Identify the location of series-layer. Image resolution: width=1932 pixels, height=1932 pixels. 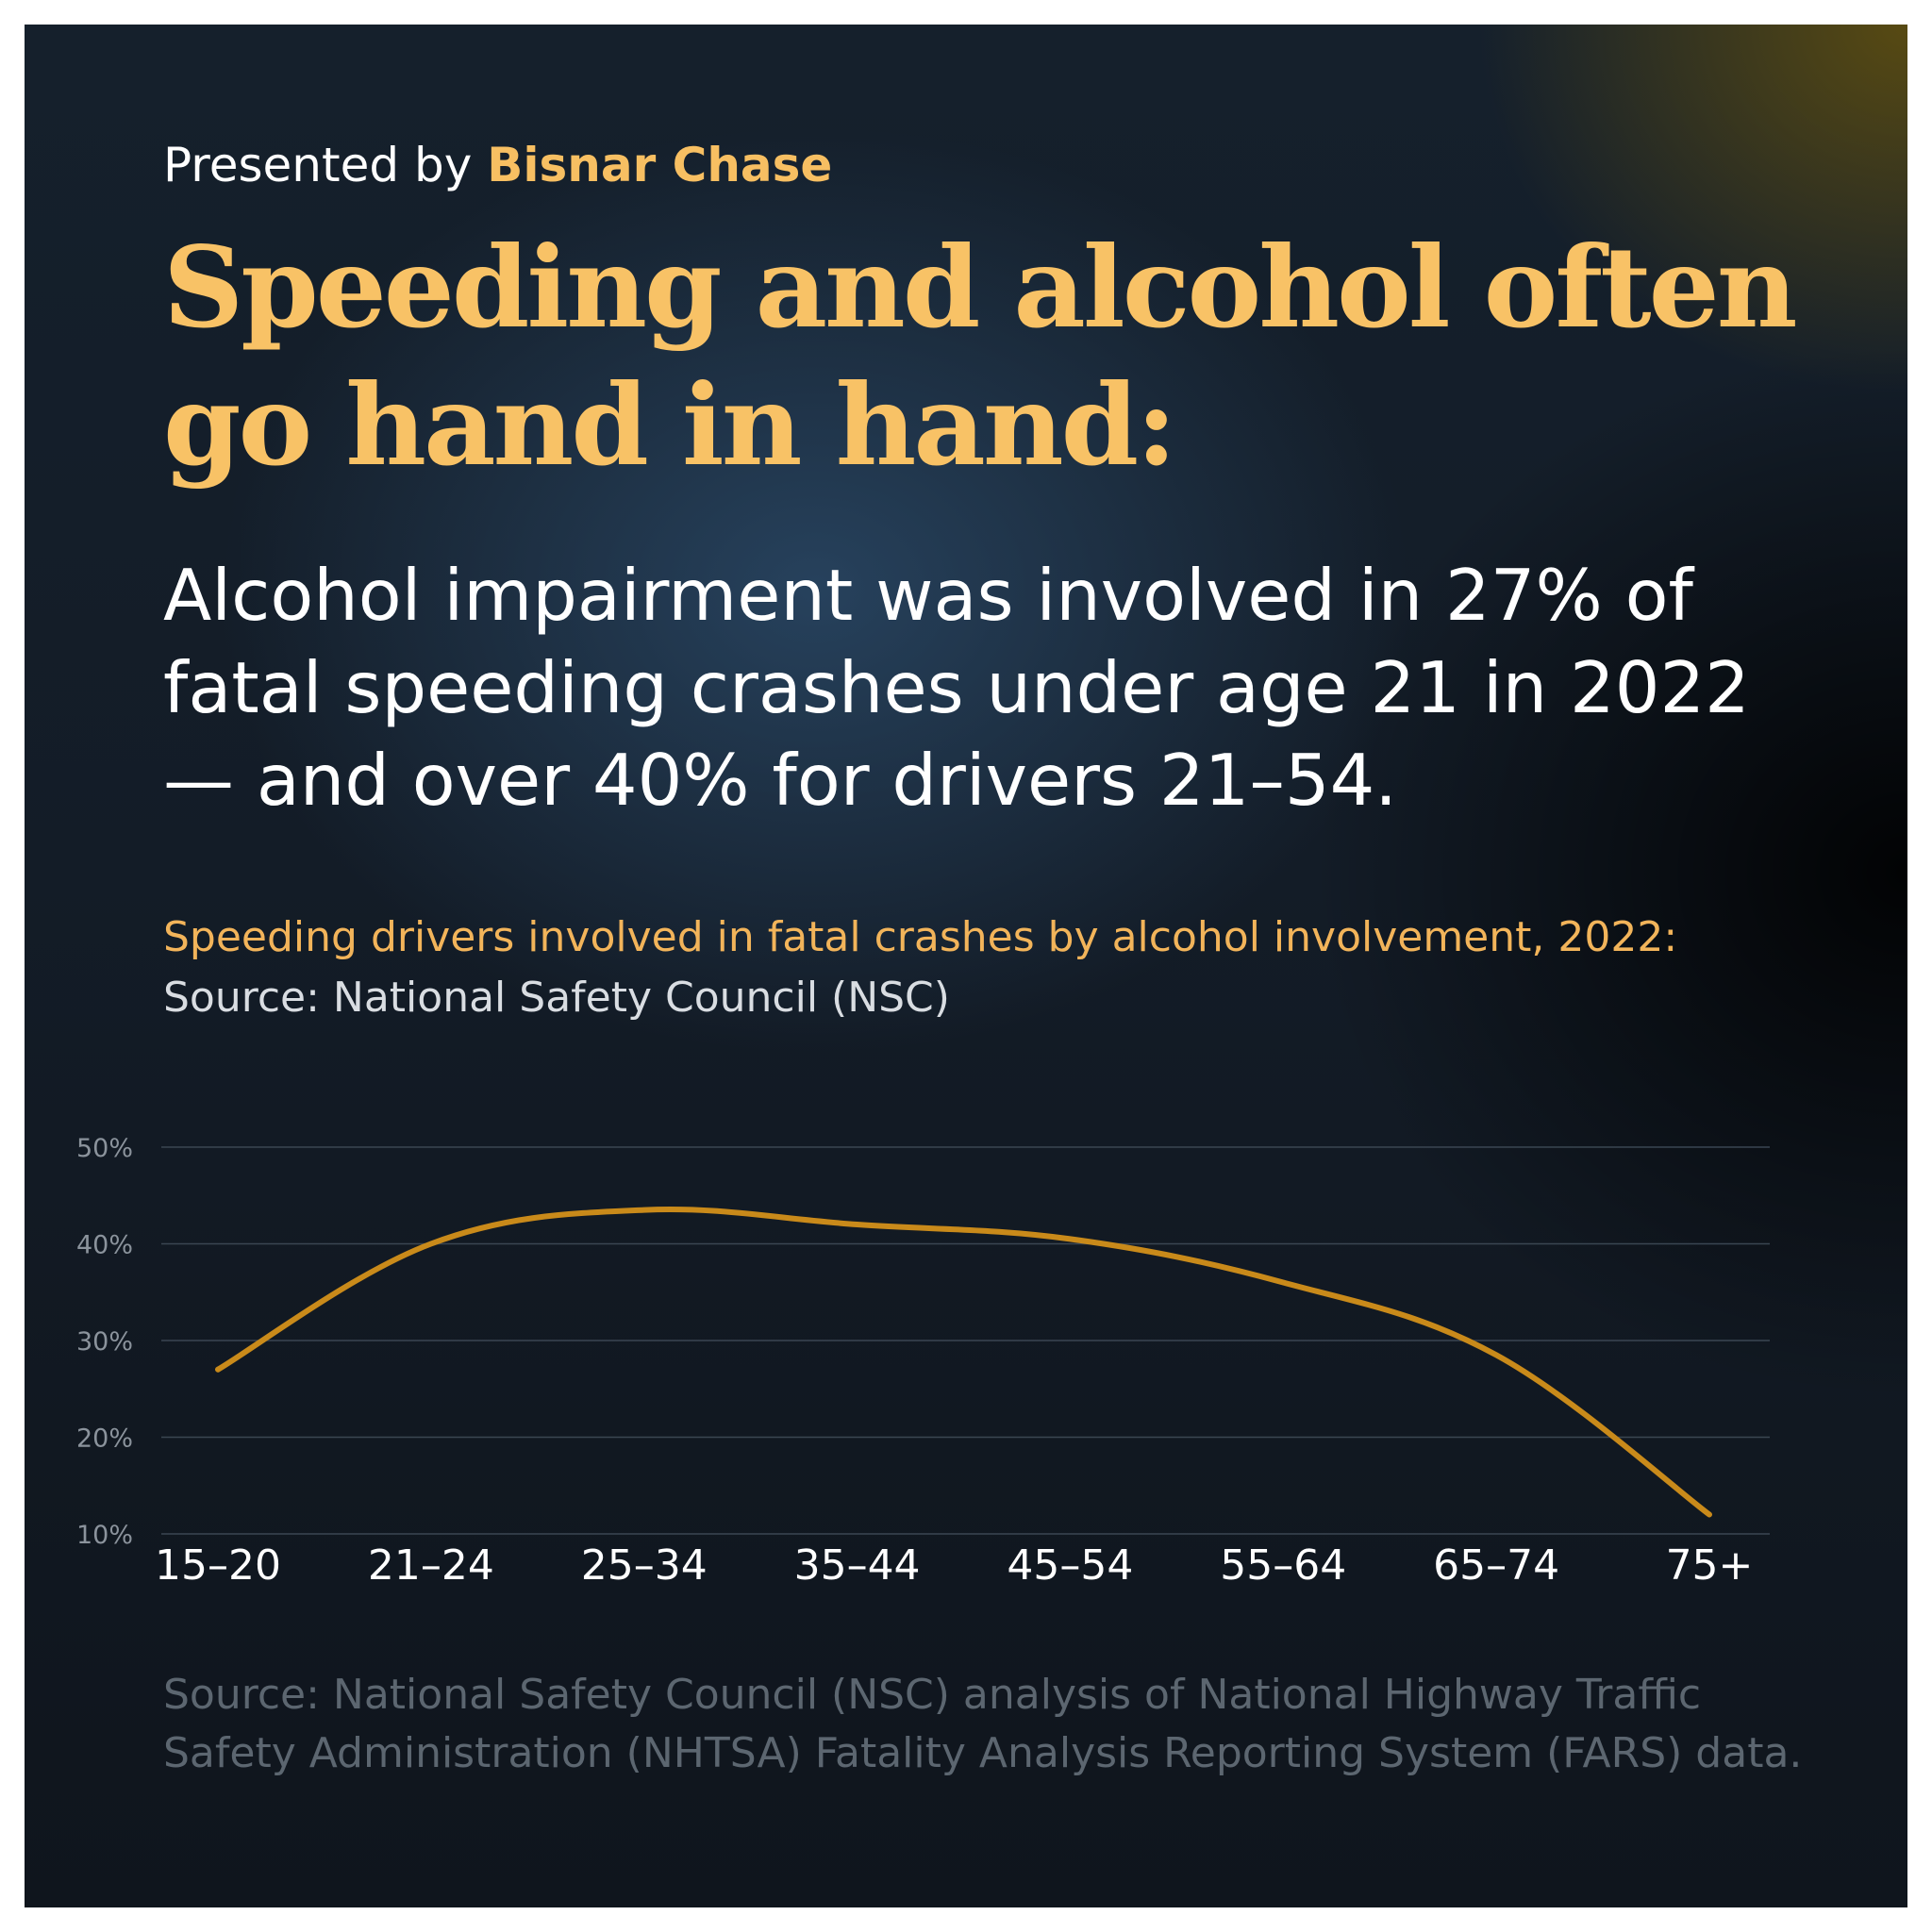
(964, 1363).